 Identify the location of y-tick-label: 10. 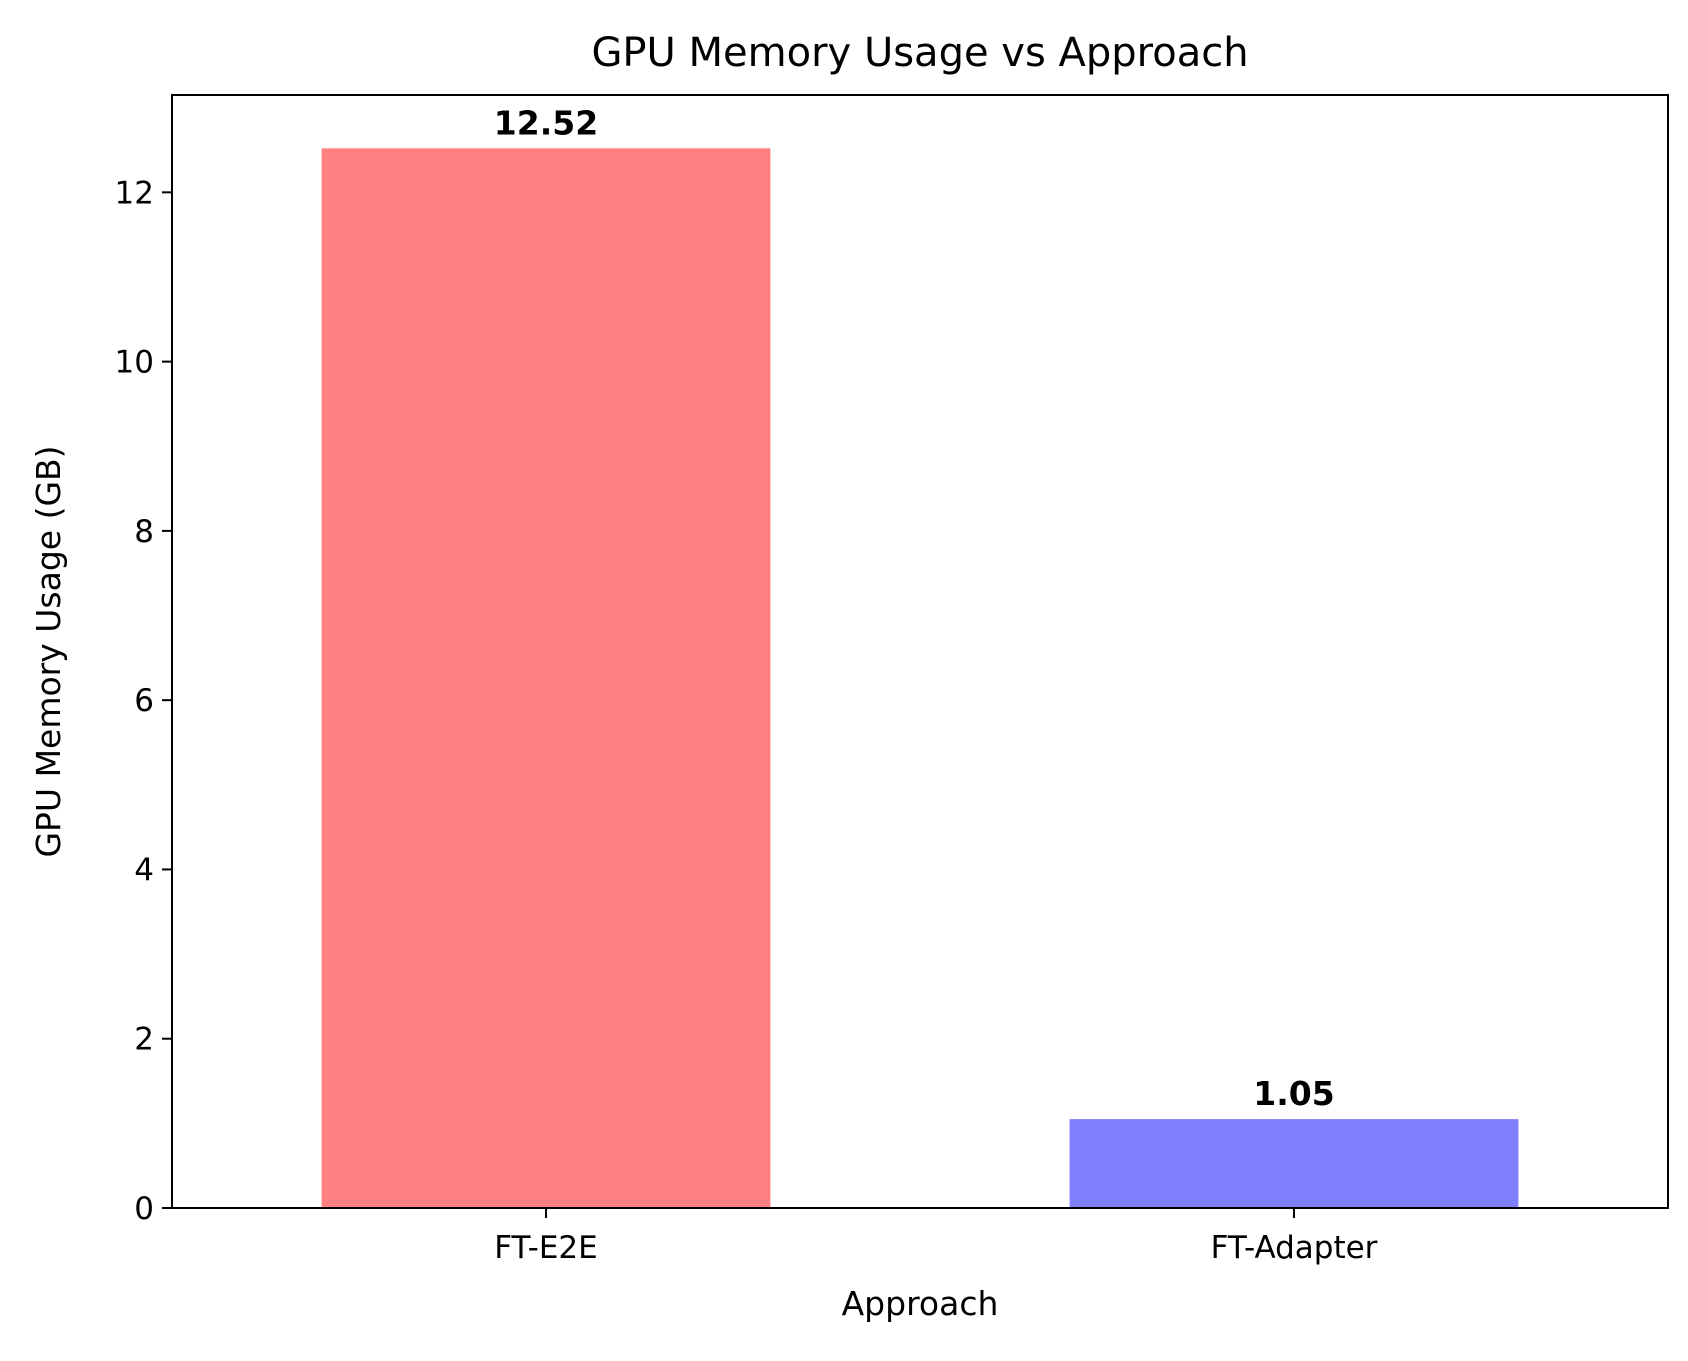
(134, 363).